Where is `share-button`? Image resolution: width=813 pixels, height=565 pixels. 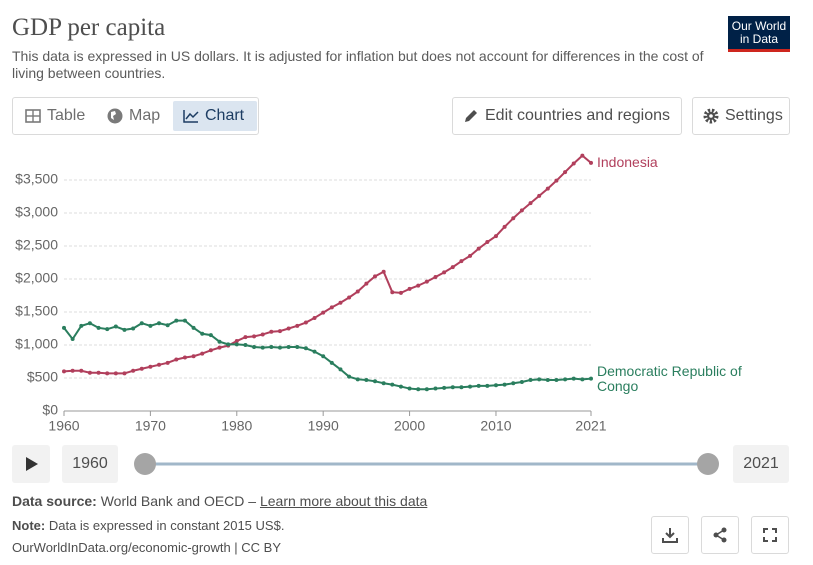 share-button is located at coordinates (720, 535).